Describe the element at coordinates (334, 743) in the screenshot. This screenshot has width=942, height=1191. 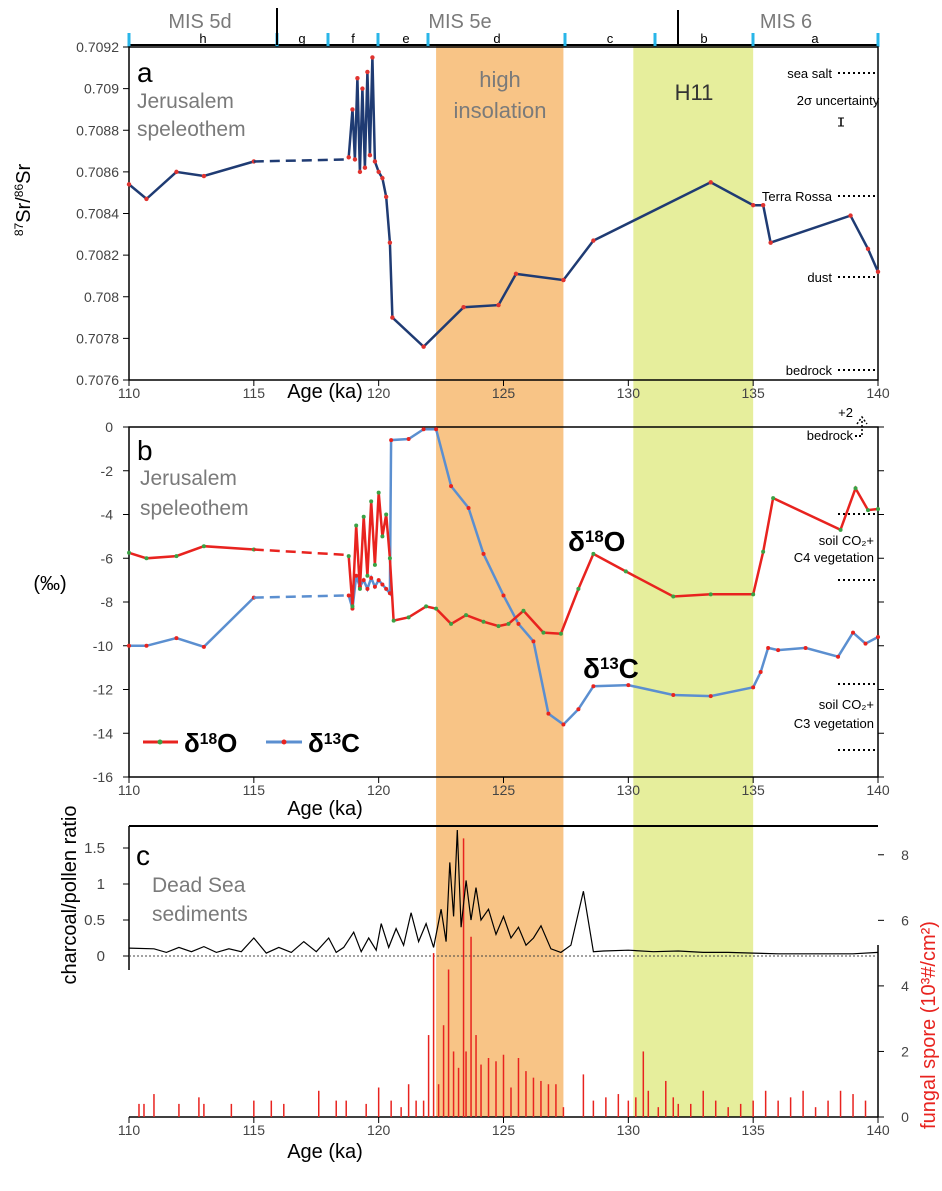
I see `legend-d13c-label: δ13C` at that location.